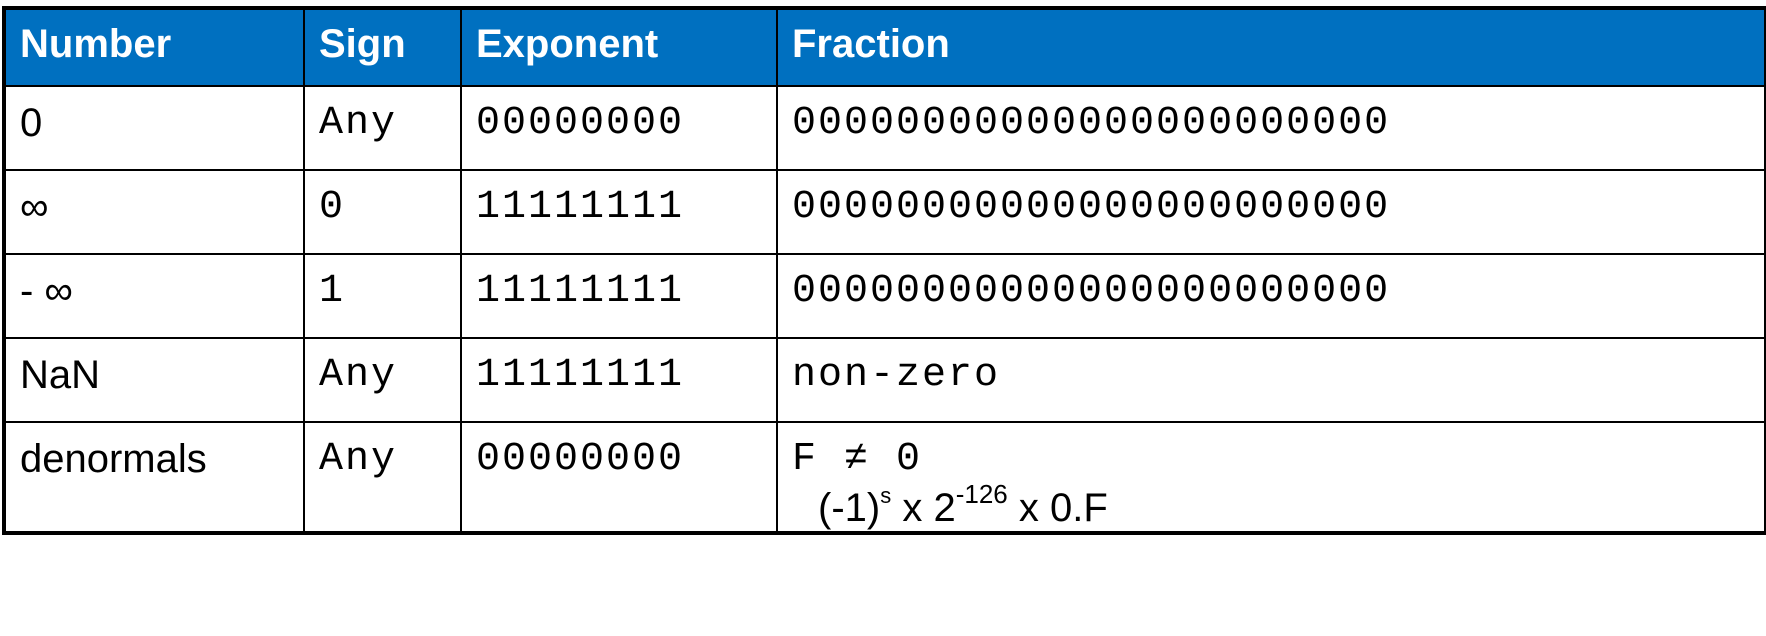 The image size is (1766, 636). Describe the element at coordinates (619, 47) in the screenshot. I see `header-exponent: Exponent` at that location.